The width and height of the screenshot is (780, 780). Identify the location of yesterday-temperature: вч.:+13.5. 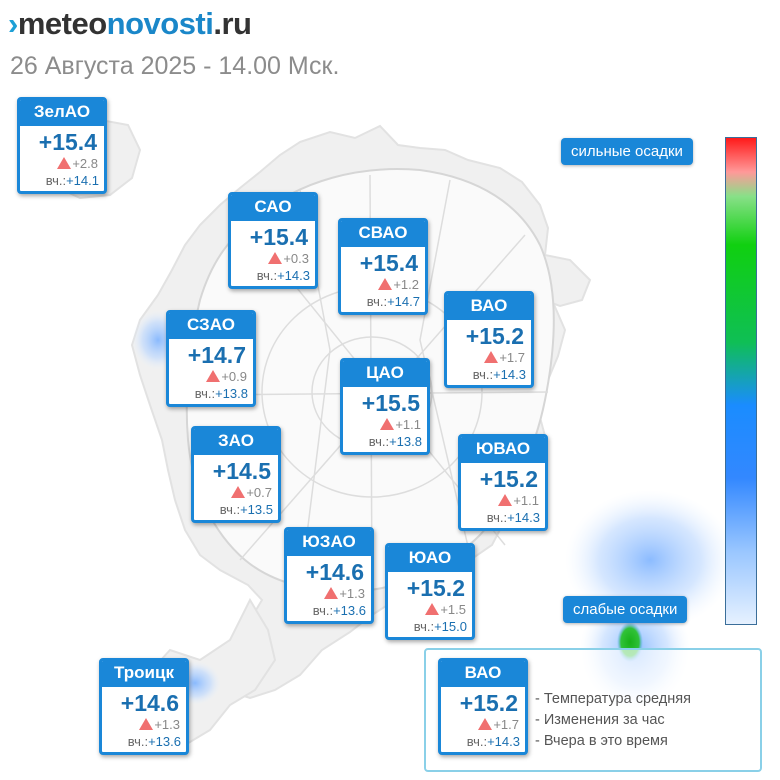
(246, 509).